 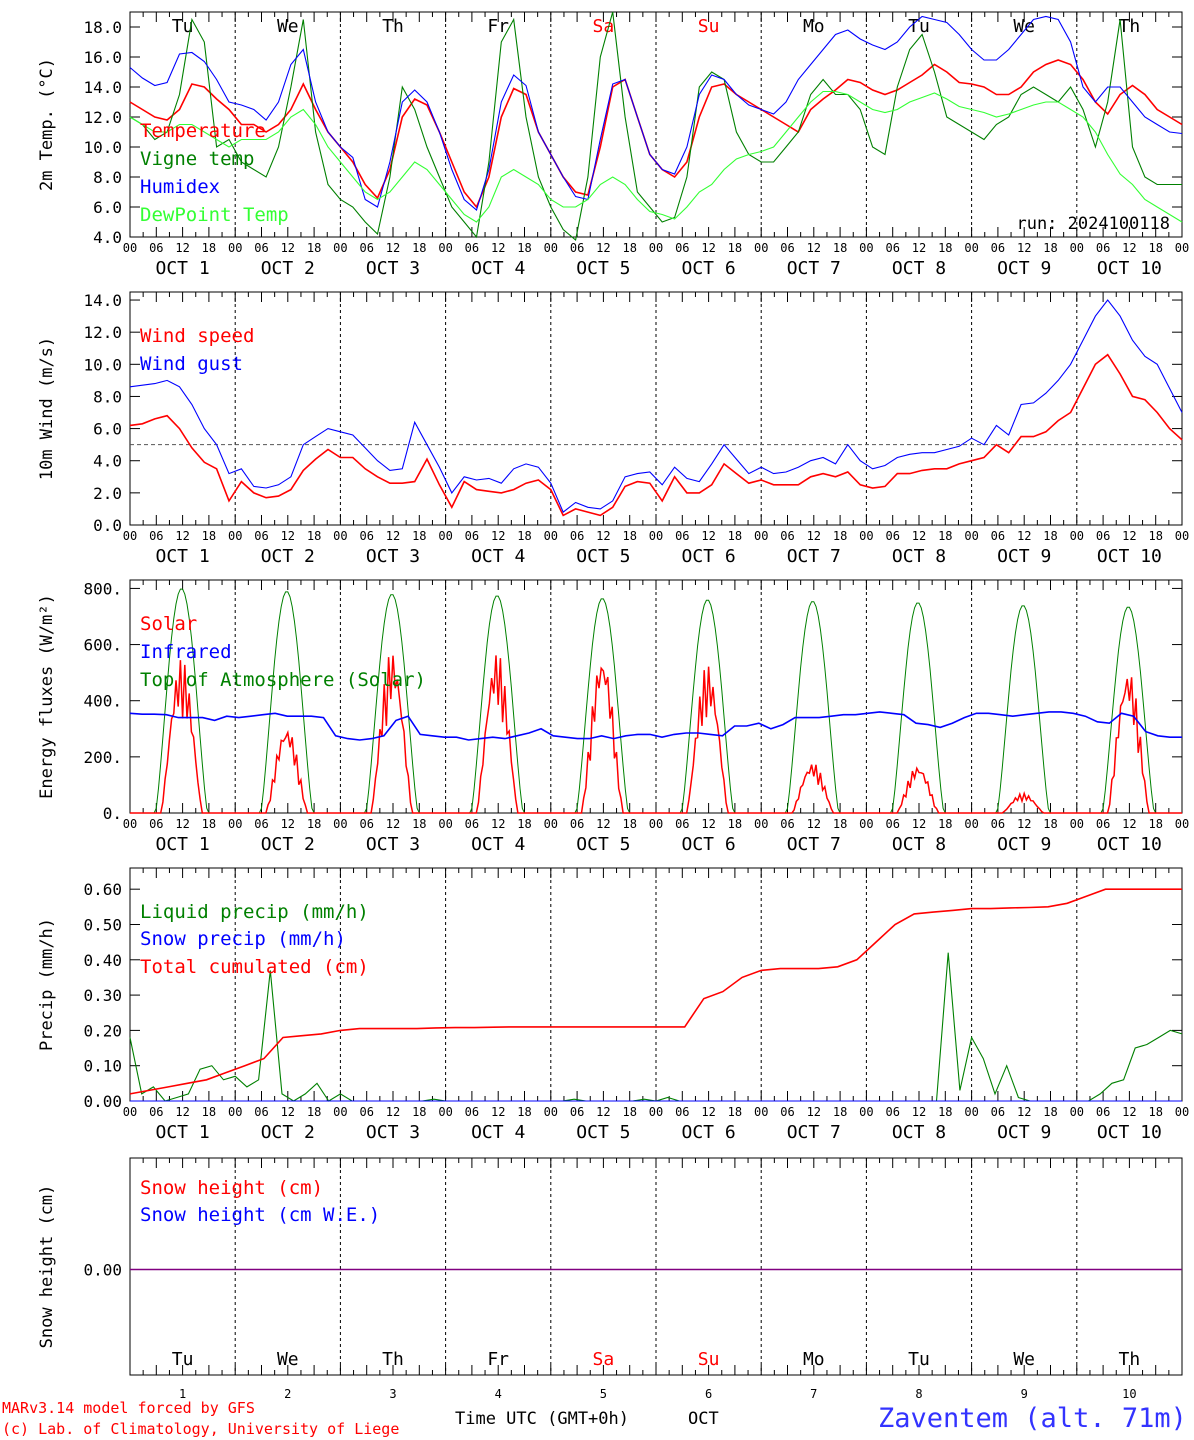 What do you see at coordinates (603, 1394) in the screenshot?
I see `day-number-label: 5` at bounding box center [603, 1394].